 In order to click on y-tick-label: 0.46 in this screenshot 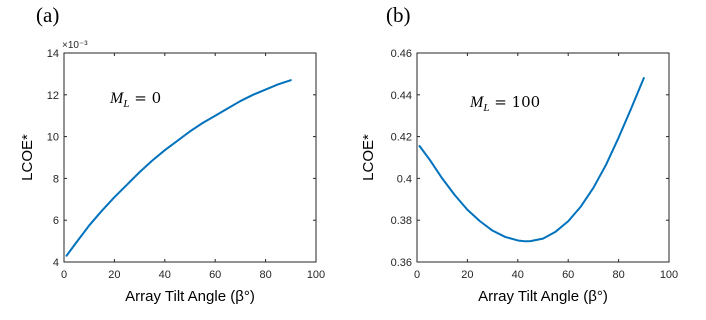, I will do `click(401, 54)`.